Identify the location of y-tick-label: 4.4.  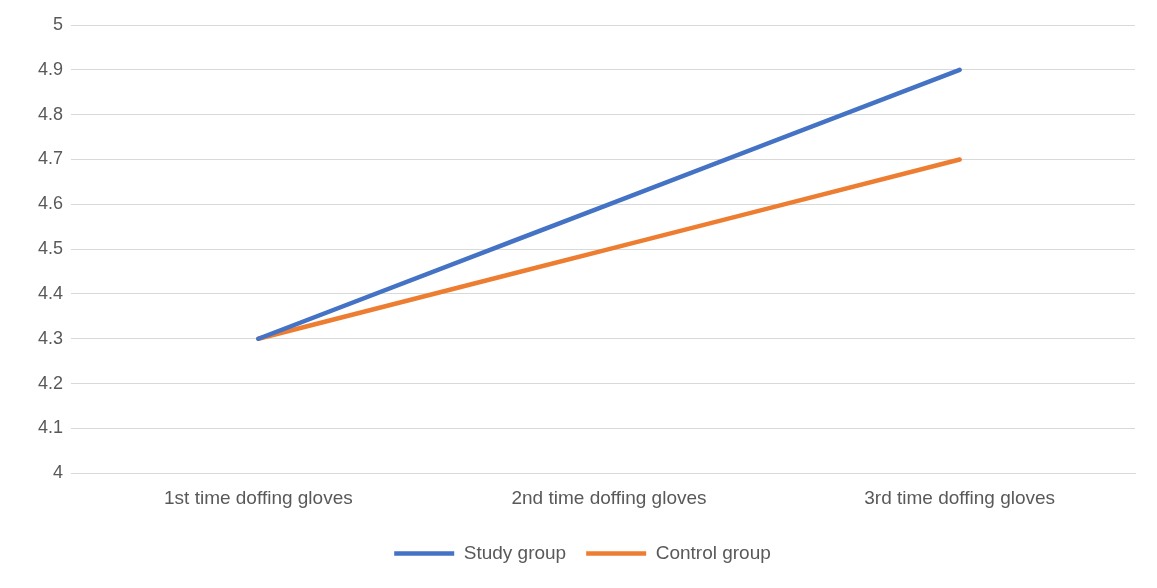
(50, 292).